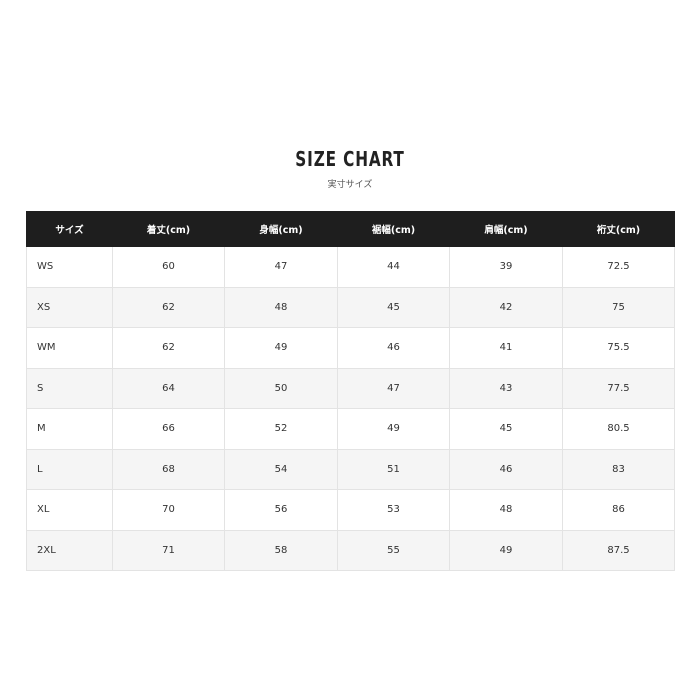 The height and width of the screenshot is (700, 700). Describe the element at coordinates (168, 510) in the screenshot. I see `measurement-cell: 70` at that location.